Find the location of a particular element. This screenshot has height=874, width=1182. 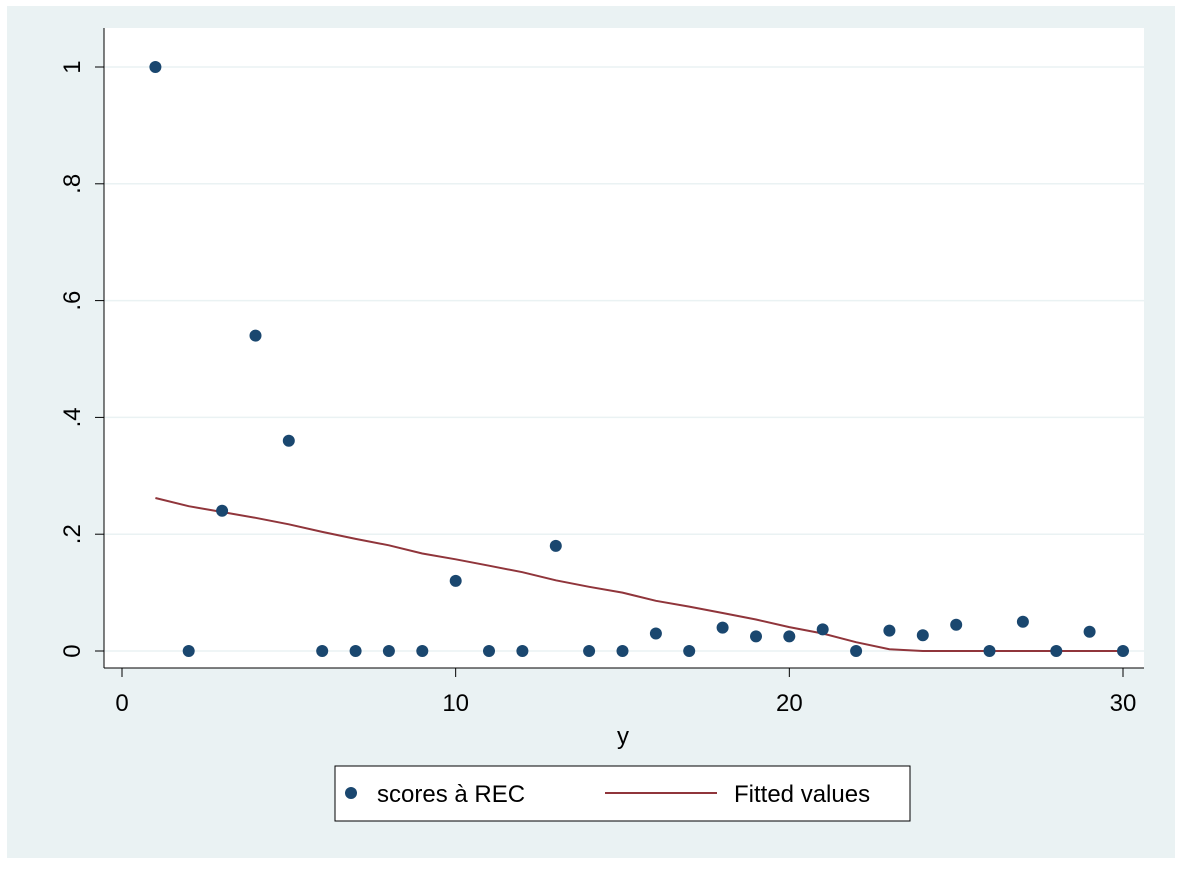

x-tick-label: 10 is located at coordinates (455, 703).